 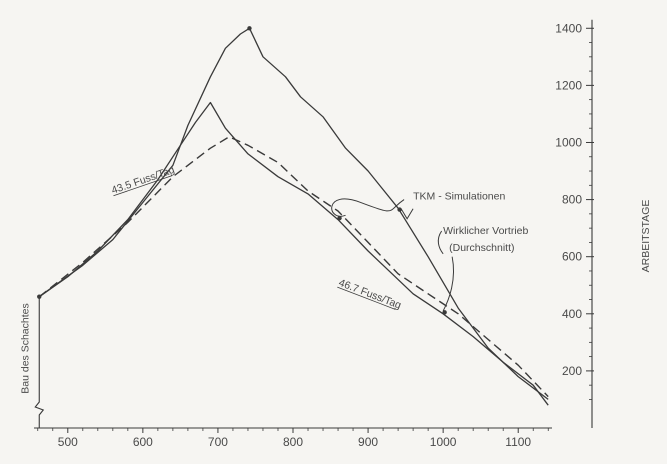 What do you see at coordinates (481, 248) in the screenshot?
I see `durchschnitt-label: (Durchschnitt)` at bounding box center [481, 248].